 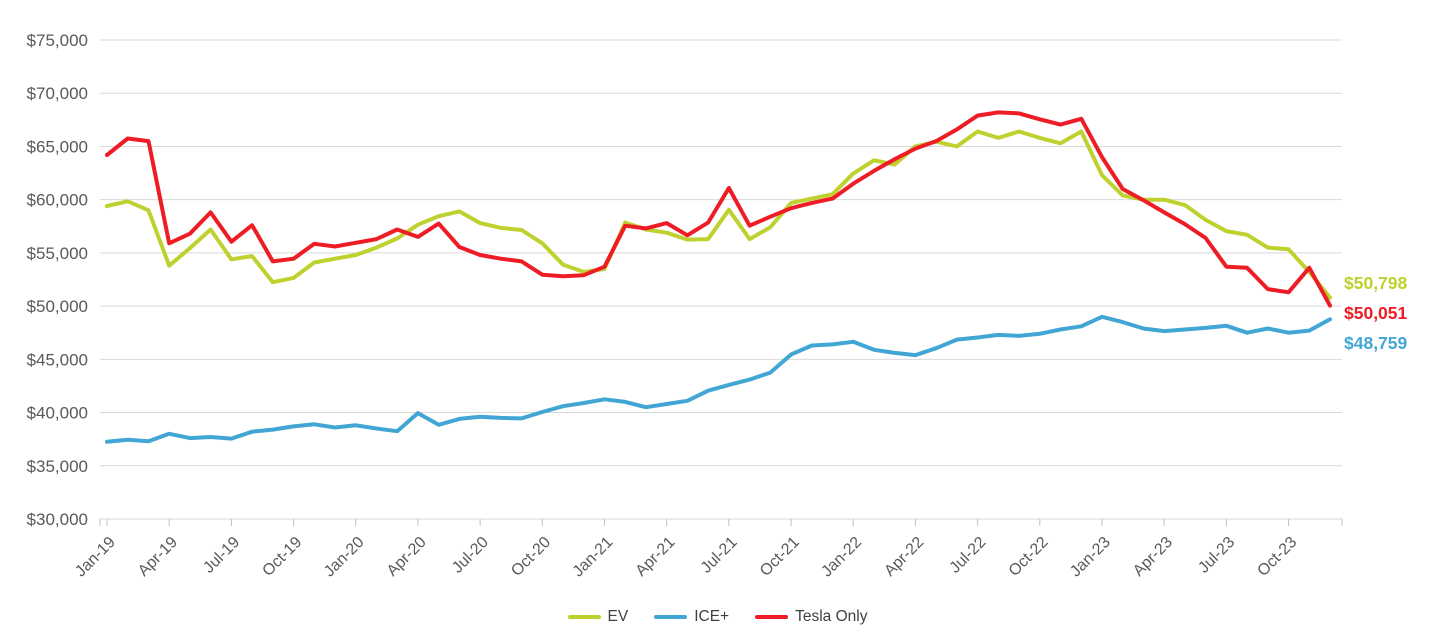 What do you see at coordinates (344, 557) in the screenshot?
I see `x-tick-label: Jan-20` at bounding box center [344, 557].